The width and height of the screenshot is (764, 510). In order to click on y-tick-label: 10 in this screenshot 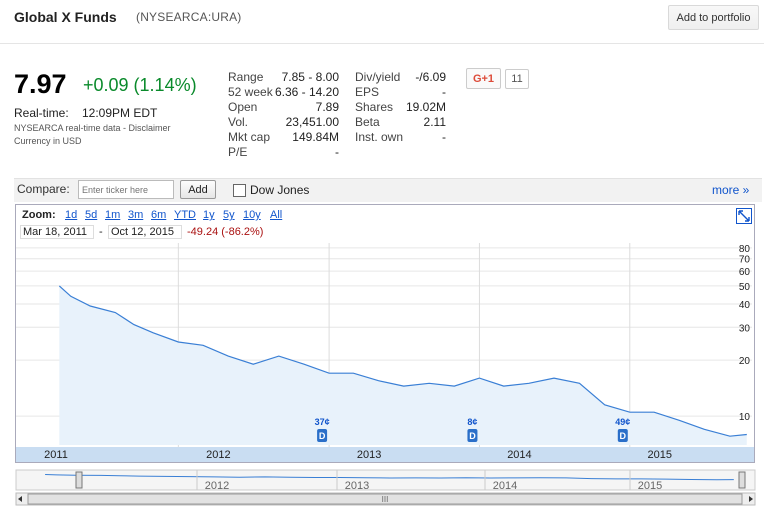, I will do `click(745, 417)`.